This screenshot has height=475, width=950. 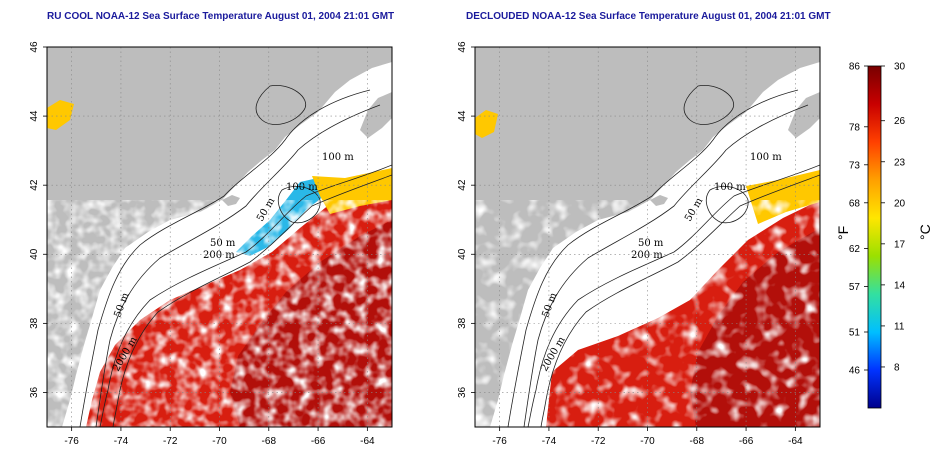 What do you see at coordinates (900, 121) in the screenshot?
I see `c-tick-label: 26` at bounding box center [900, 121].